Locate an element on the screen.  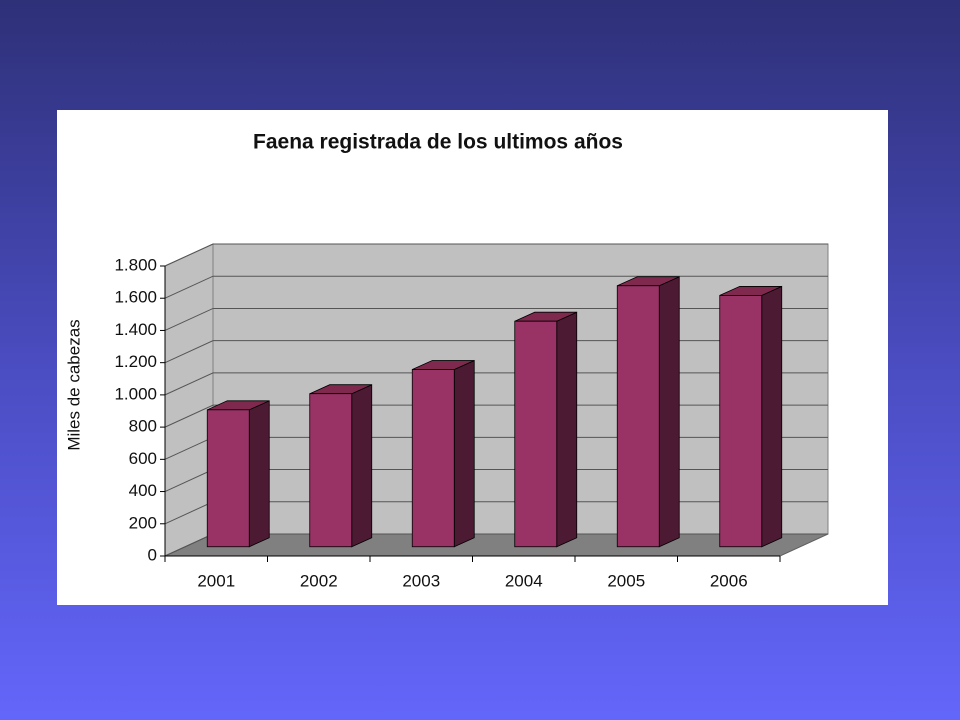
y-tick-label: 1.800 is located at coordinates (135, 264).